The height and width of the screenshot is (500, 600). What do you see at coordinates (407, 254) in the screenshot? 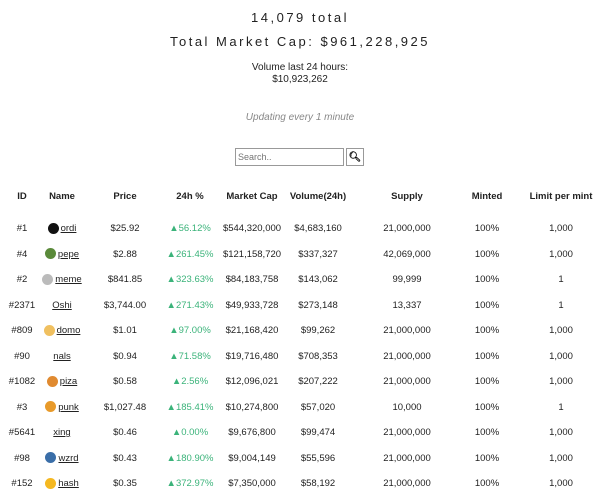
I see `cell-supply: 42,069,000` at bounding box center [407, 254].